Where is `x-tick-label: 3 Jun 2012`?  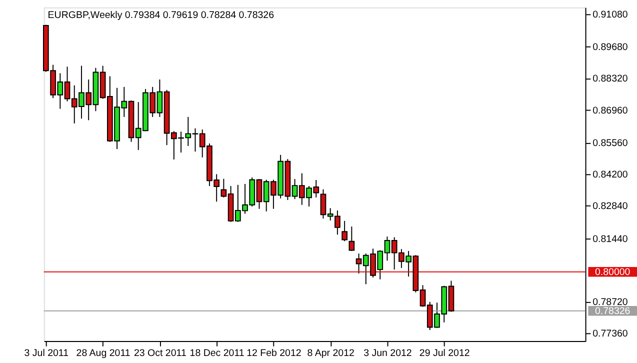
x-tick-label: 3 Jun 2012 is located at coordinates (388, 354).